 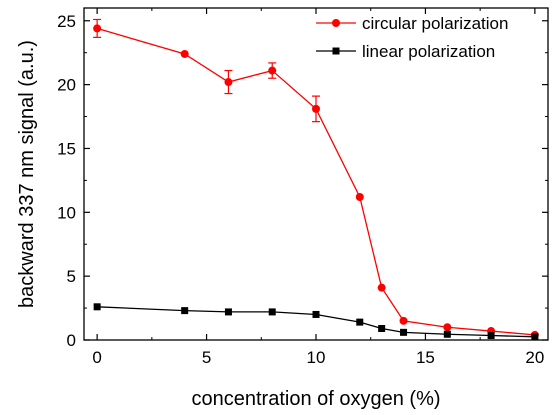 I want to click on x-tick-label: 5, so click(x=206, y=357).